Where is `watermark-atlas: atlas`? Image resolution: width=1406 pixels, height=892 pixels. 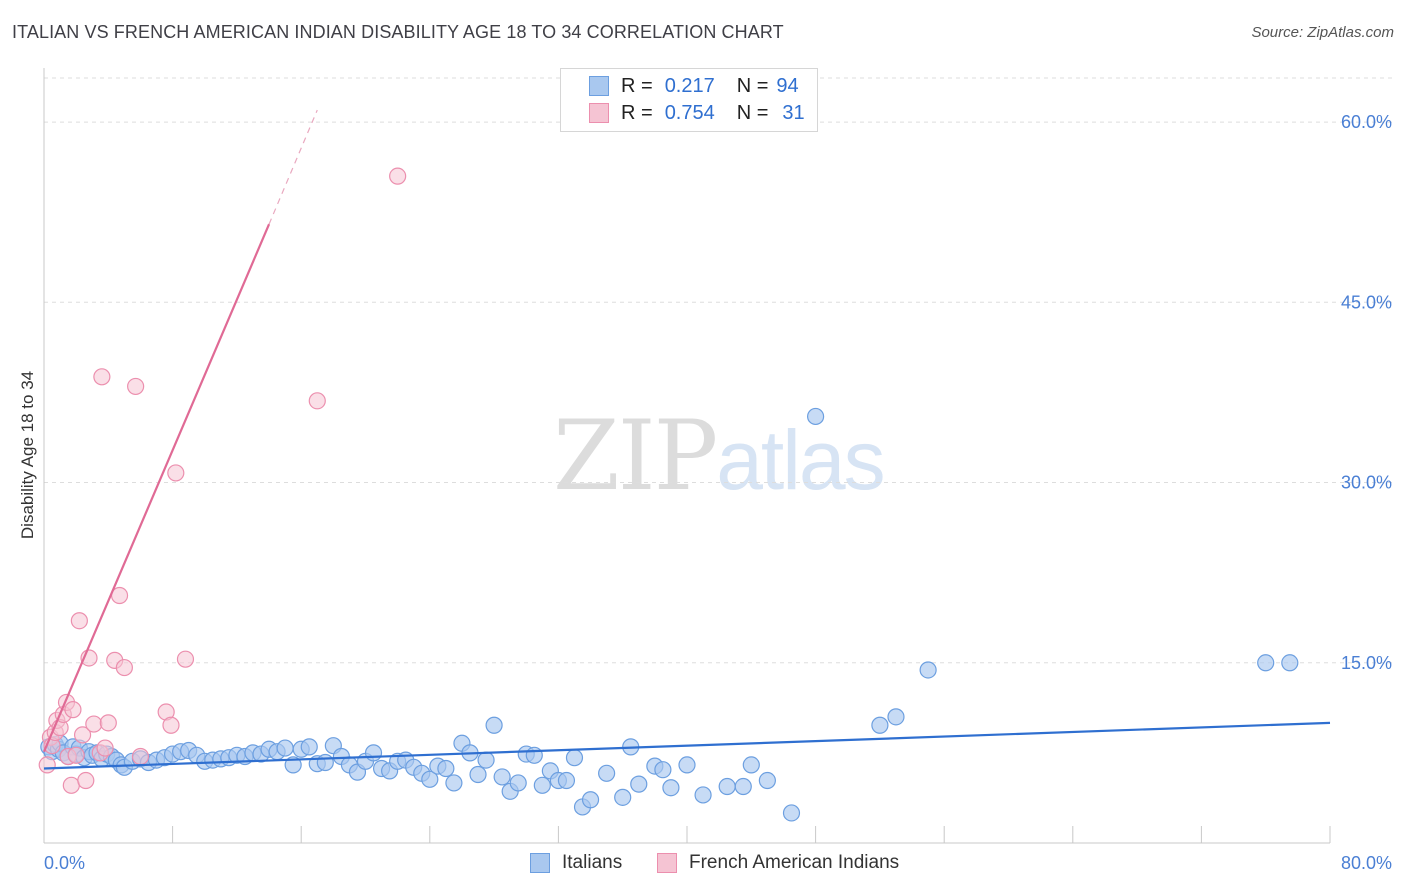
watermark-atlas: atlas is located at coordinates (800, 460).